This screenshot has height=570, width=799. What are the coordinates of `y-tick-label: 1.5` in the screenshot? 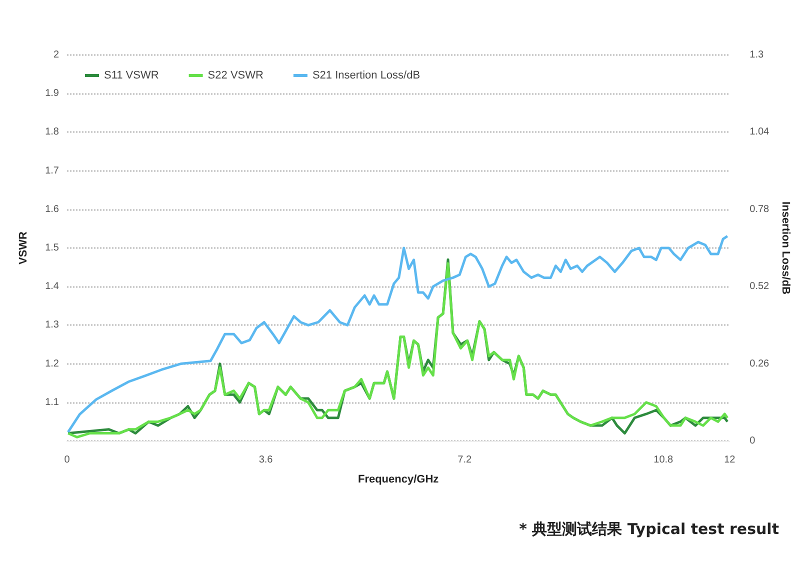 It's located at (52, 248).